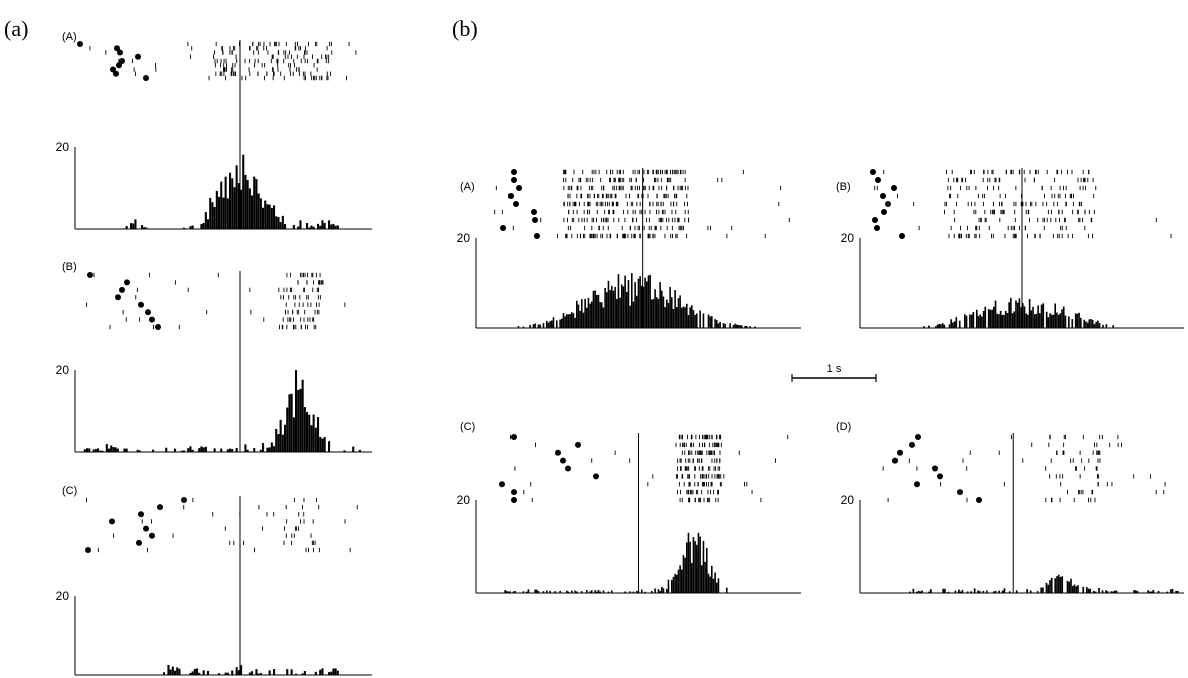  Describe the element at coordinates (1010, 248) in the screenshot. I see `panel-5: (B) 20` at that location.